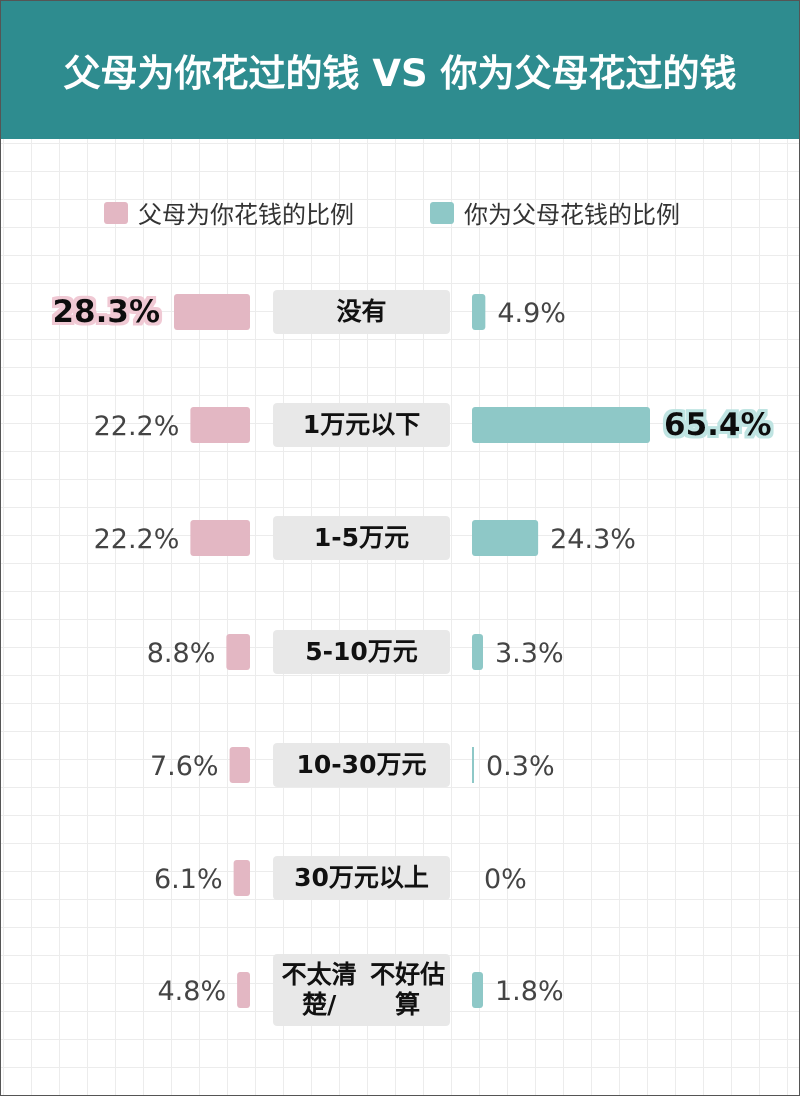 This screenshot has width=800, height=1096. I want to click on category-label: 10-30万元, so click(361, 765).